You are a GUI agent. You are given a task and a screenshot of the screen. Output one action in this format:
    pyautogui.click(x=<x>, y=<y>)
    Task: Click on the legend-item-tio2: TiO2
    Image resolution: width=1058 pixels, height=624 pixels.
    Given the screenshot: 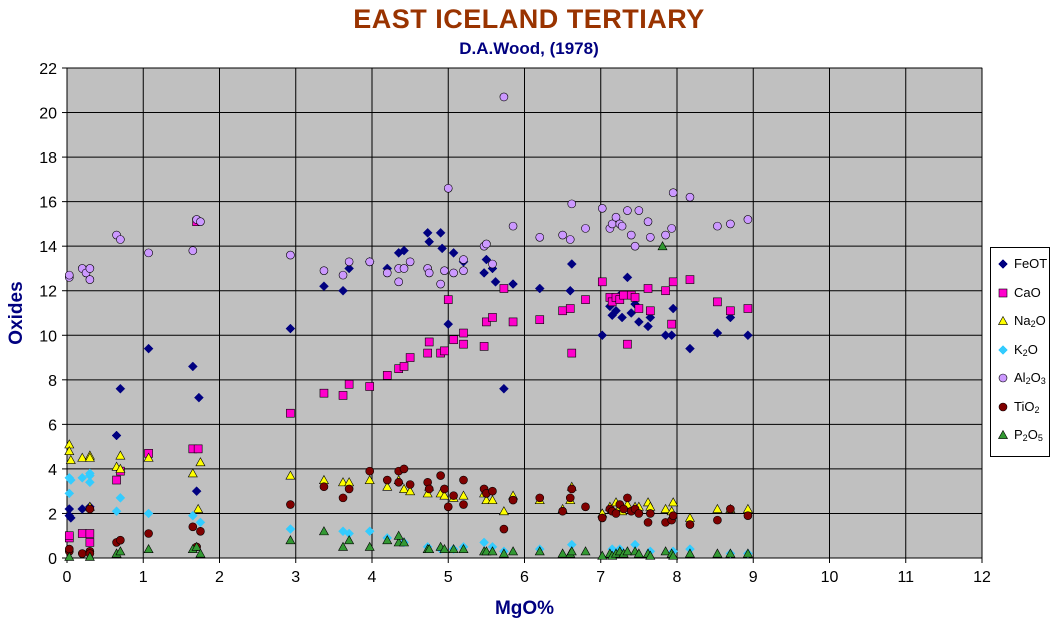 What is the action you would take?
    pyautogui.click(x=1023, y=407)
    